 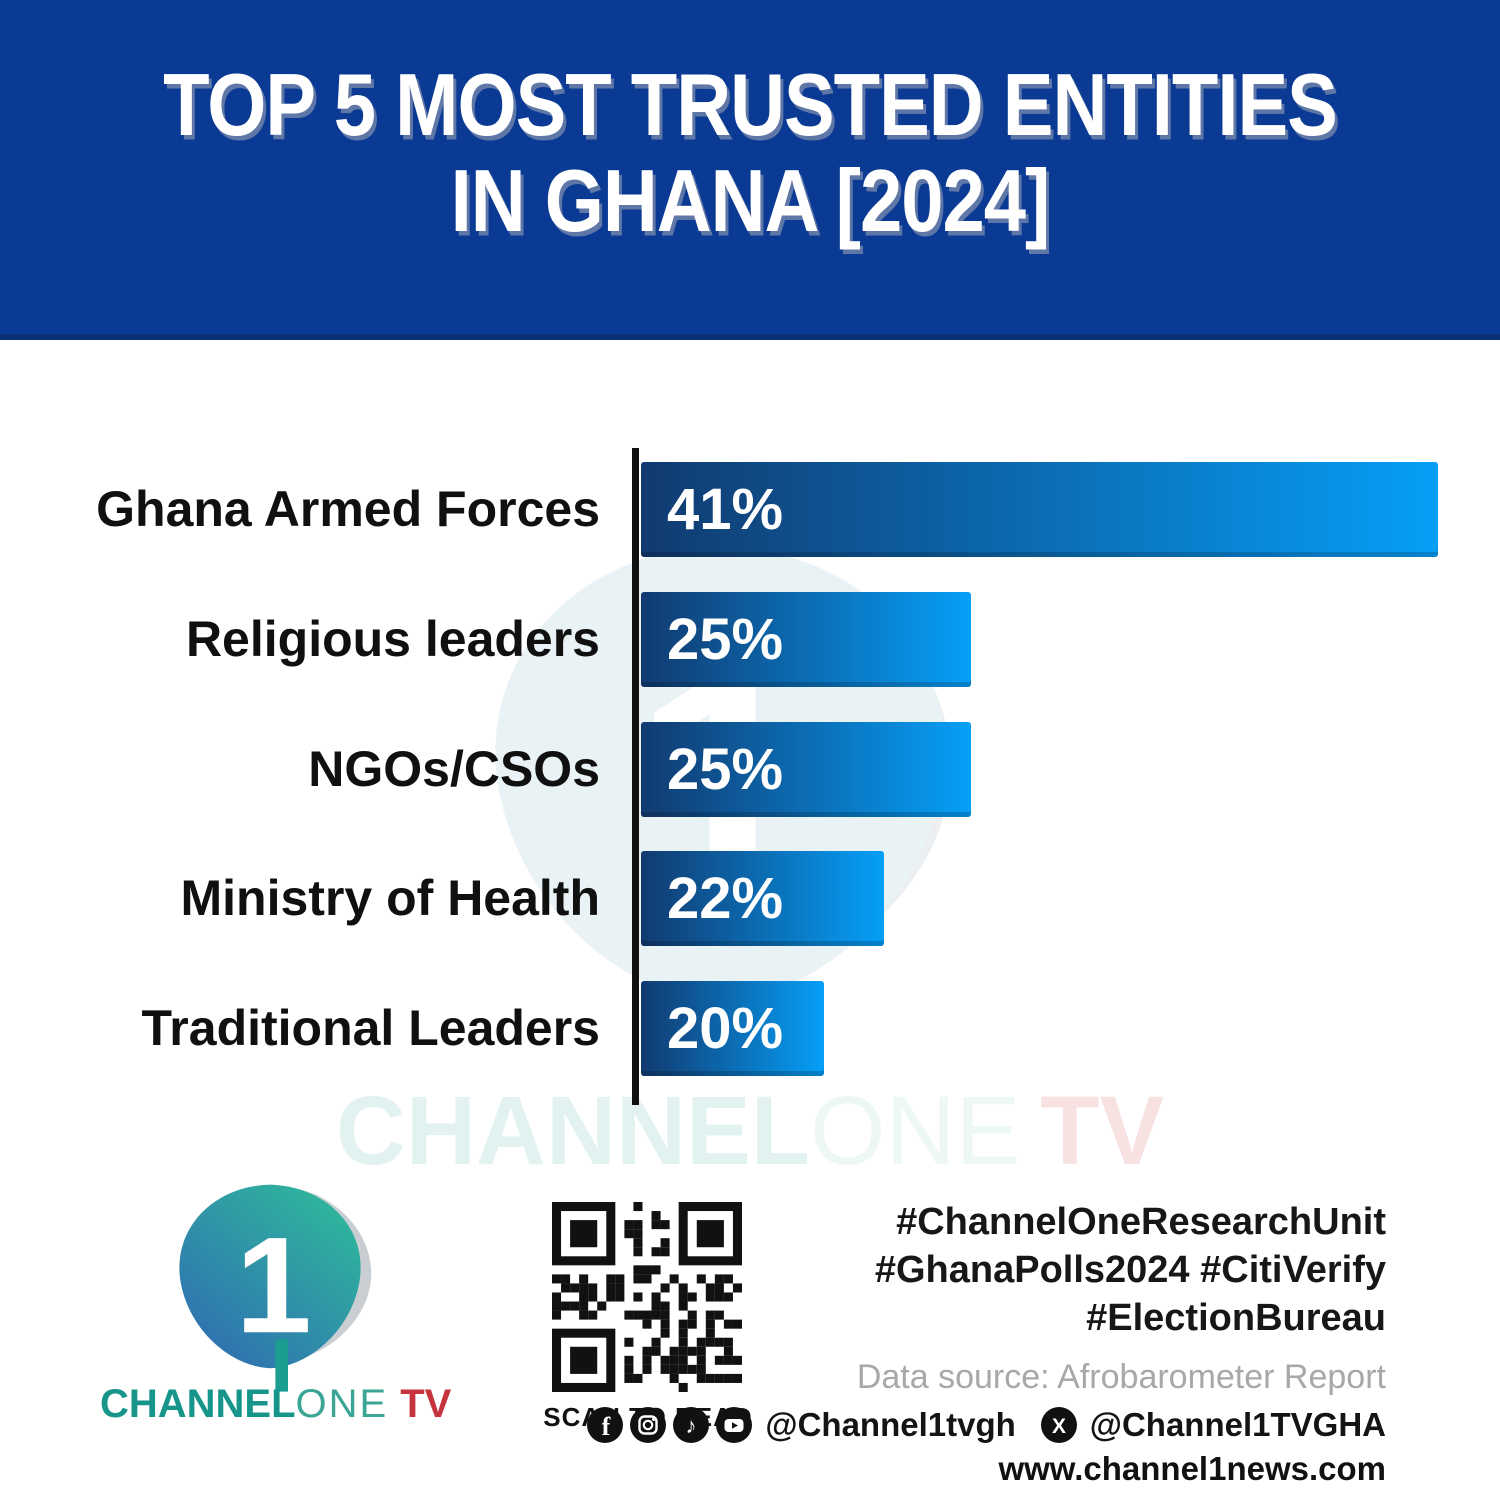 I want to click on value-label: 41%, so click(x=725, y=509).